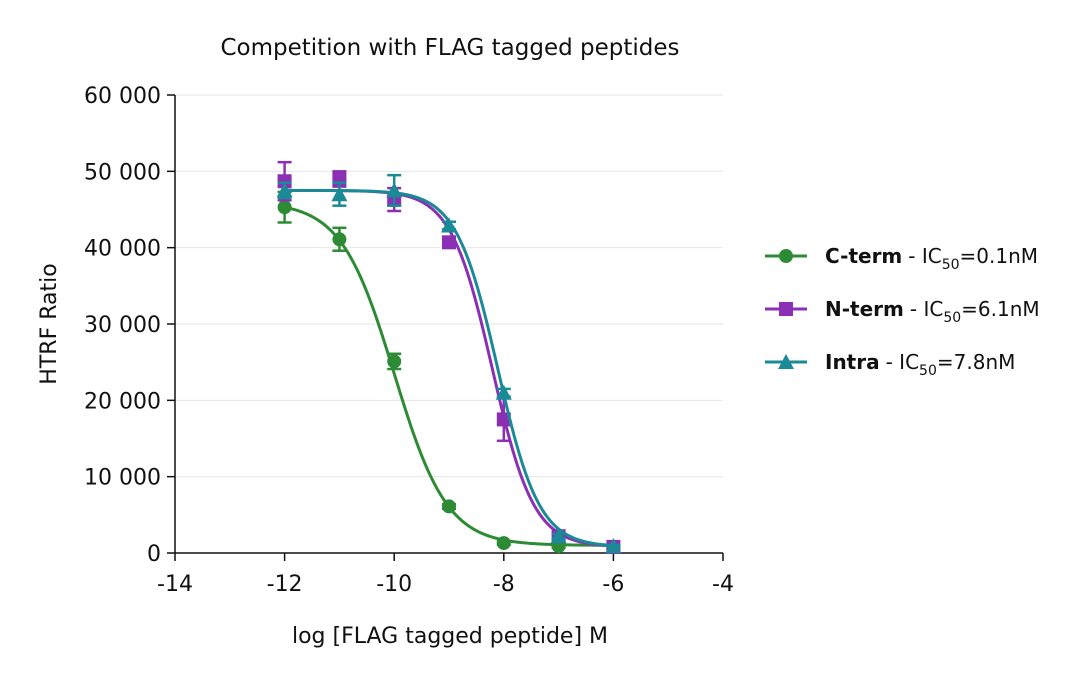  What do you see at coordinates (394, 584) in the screenshot?
I see `x-tick-label: -10` at bounding box center [394, 584].